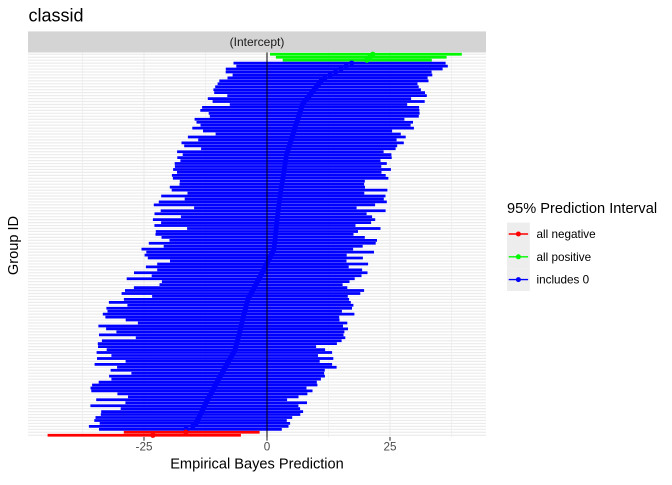 Image resolution: width=672 pixels, height=485 pixels. Describe the element at coordinates (267, 447) in the screenshot. I see `svg-text: 0` at that location.